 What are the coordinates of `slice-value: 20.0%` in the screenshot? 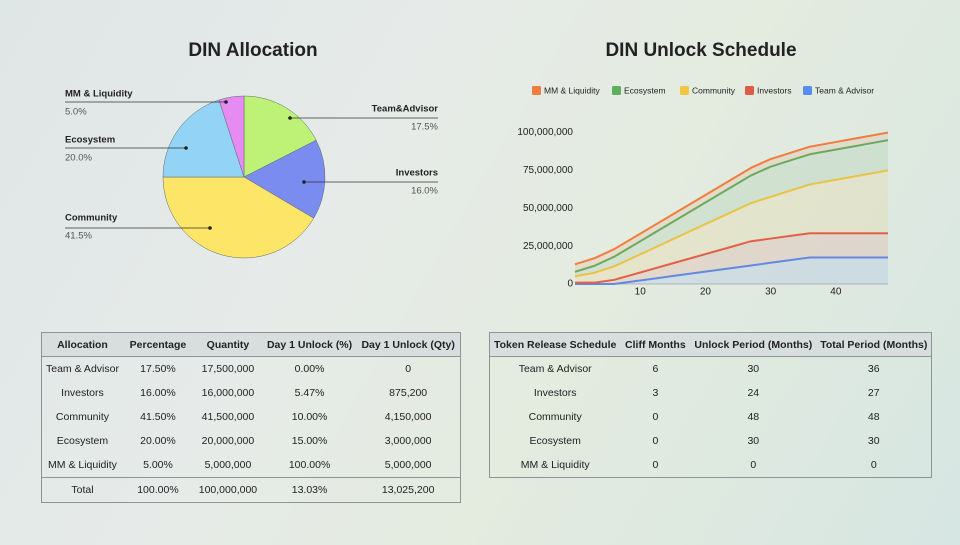 It's located at (78, 158).